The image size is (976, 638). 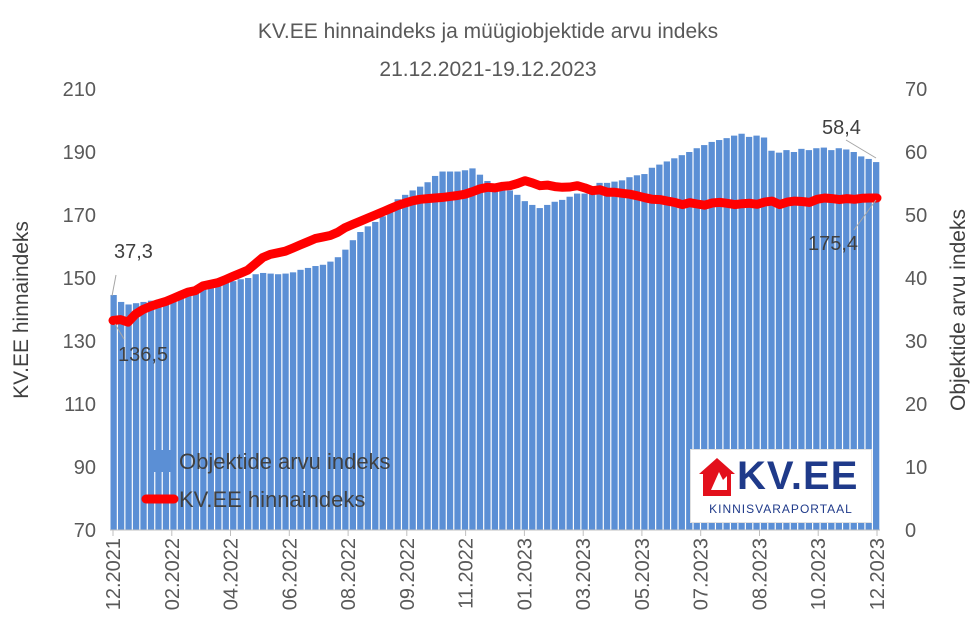 I want to click on house-arrow-icon, so click(x=717, y=477).